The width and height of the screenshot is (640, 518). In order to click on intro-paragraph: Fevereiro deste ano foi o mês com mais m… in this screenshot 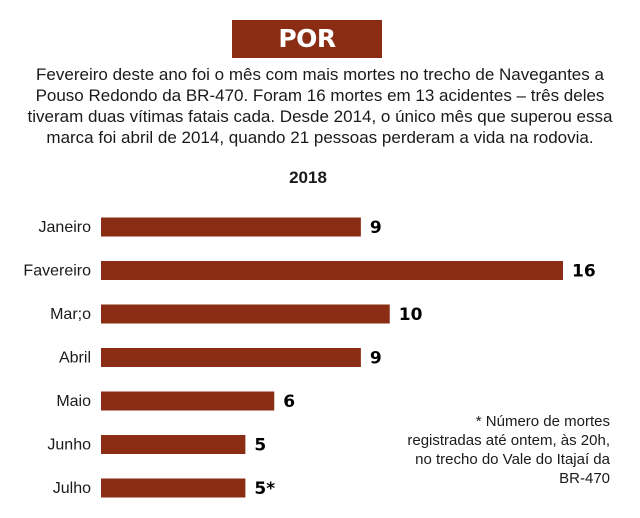, I will do `click(320, 106)`.